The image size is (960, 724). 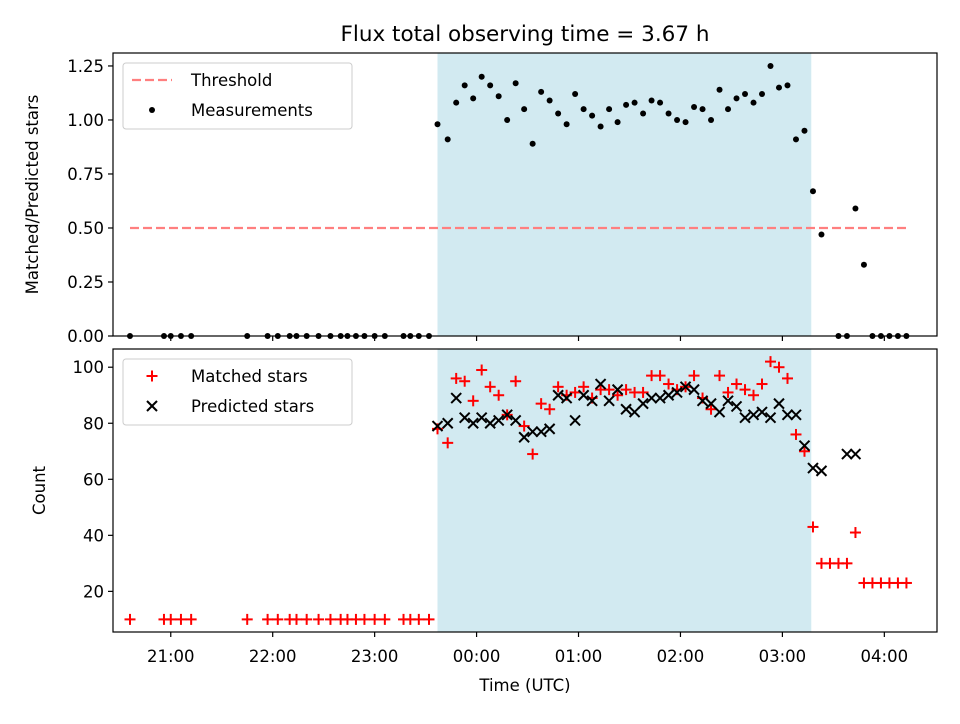 What do you see at coordinates (237, 96) in the screenshot?
I see `legend-box` at bounding box center [237, 96].